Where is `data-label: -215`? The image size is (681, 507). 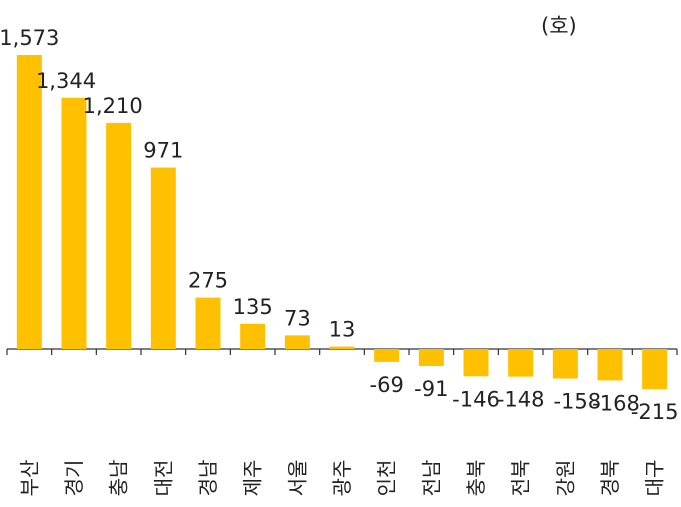 data-label: -215 is located at coordinates (655, 412).